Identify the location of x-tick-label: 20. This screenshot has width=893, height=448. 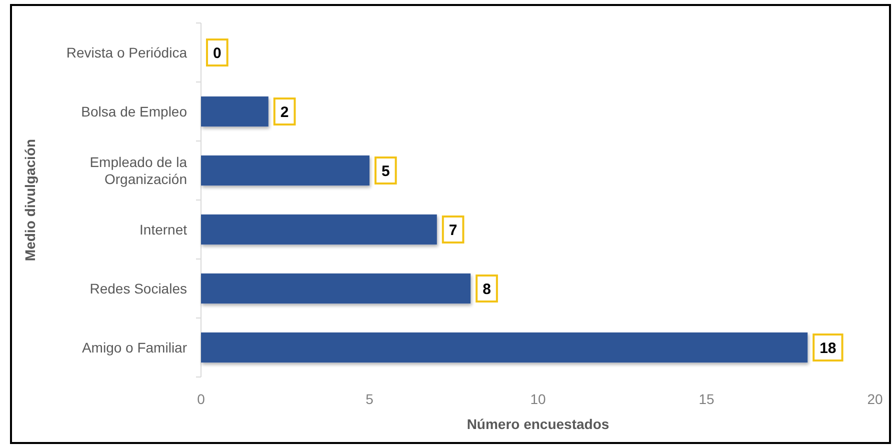
(875, 399).